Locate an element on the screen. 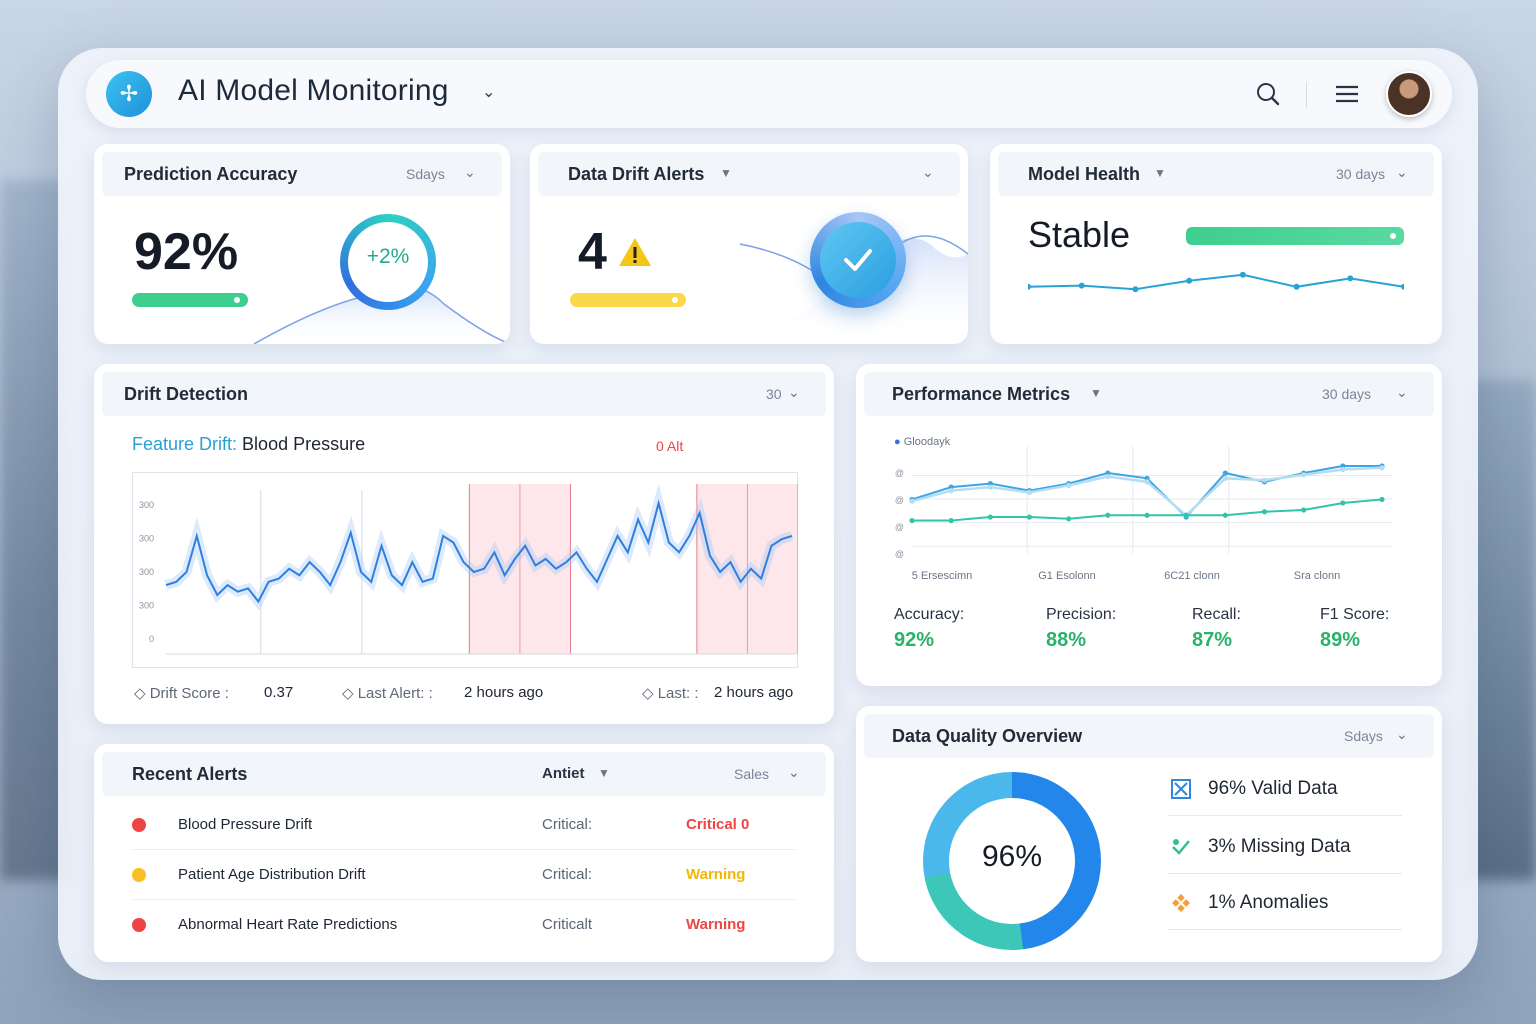 Image resolution: width=1536 pixels, height=1024 pixels. check-icon is located at coordinates (858, 260).